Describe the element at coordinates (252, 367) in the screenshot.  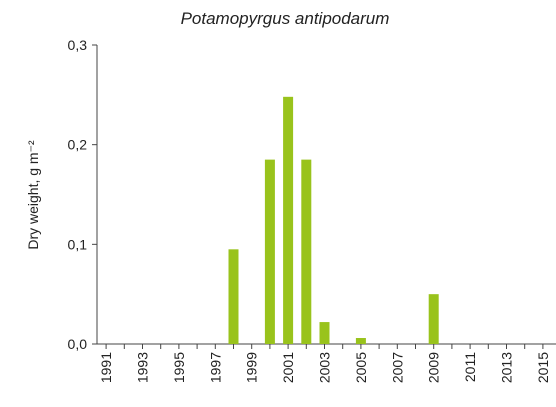
I see `x-tick-label: 1999` at that location.